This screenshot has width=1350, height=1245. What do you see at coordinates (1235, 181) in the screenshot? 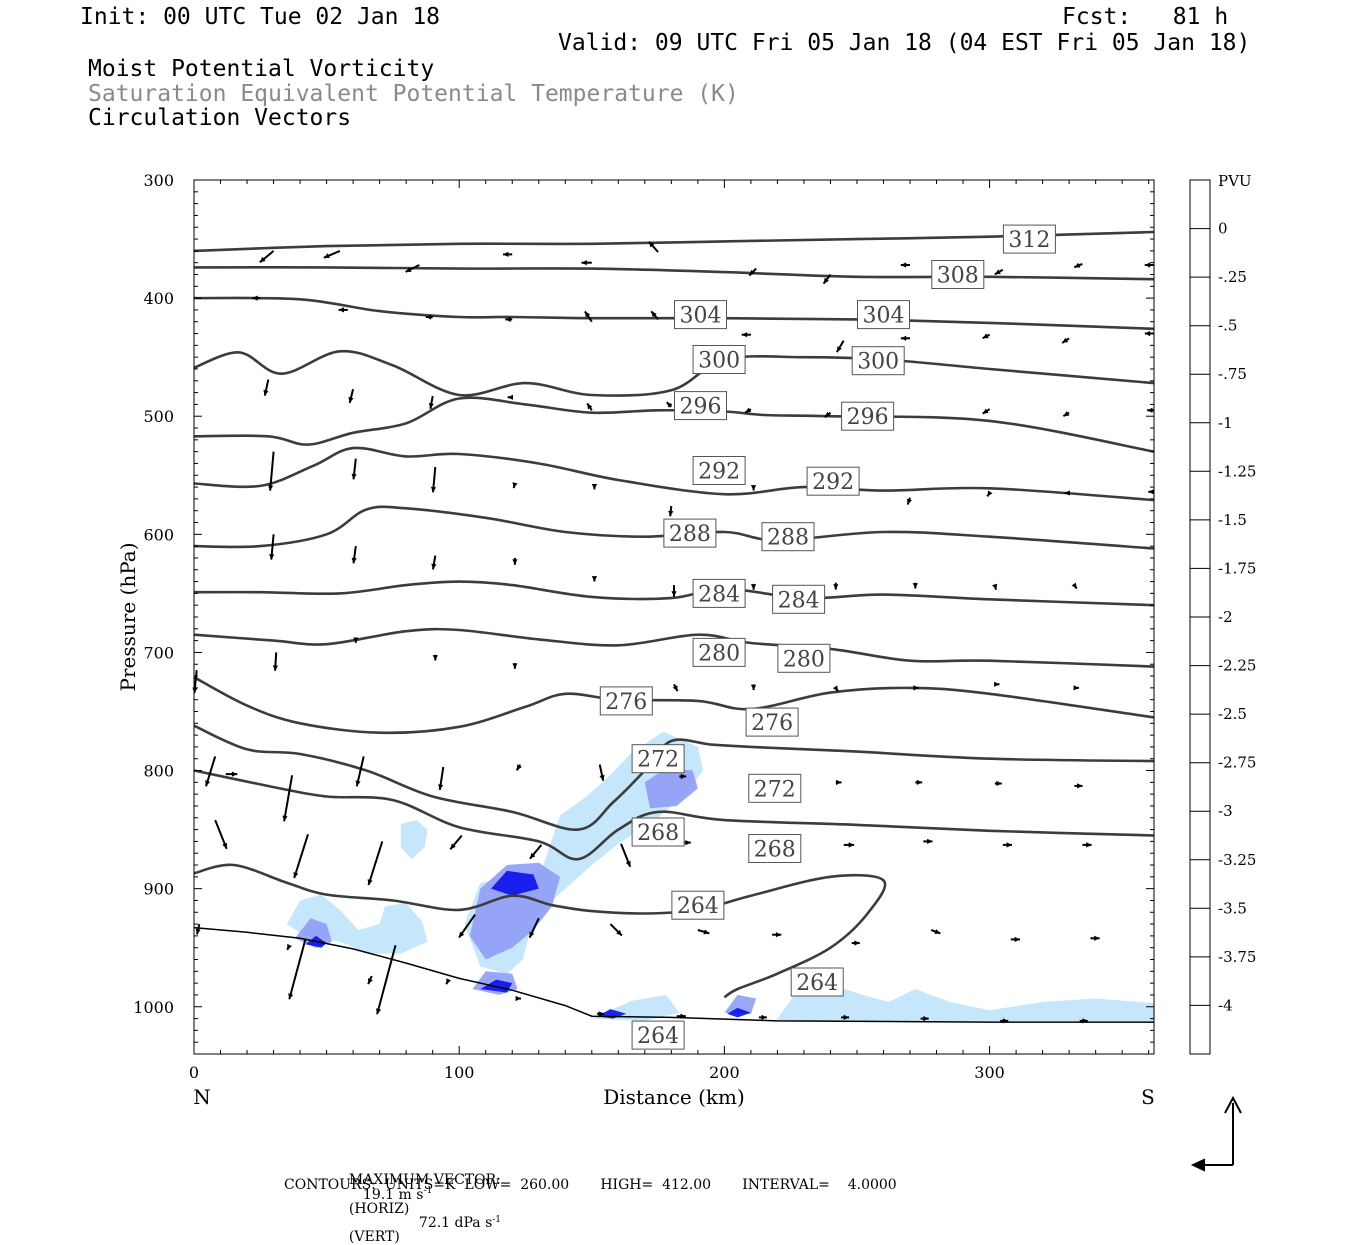
I see `colorbar-unit: PVU` at bounding box center [1235, 181].